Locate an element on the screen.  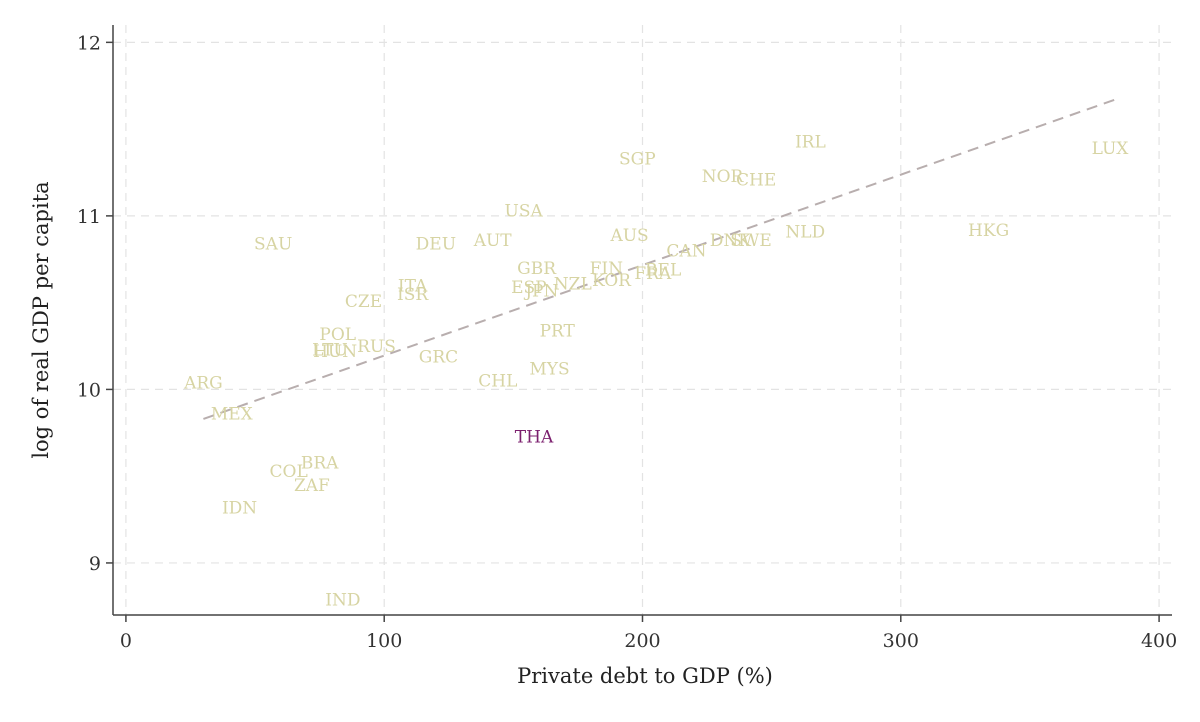
y-tick-label: 11 is located at coordinates (89, 217).